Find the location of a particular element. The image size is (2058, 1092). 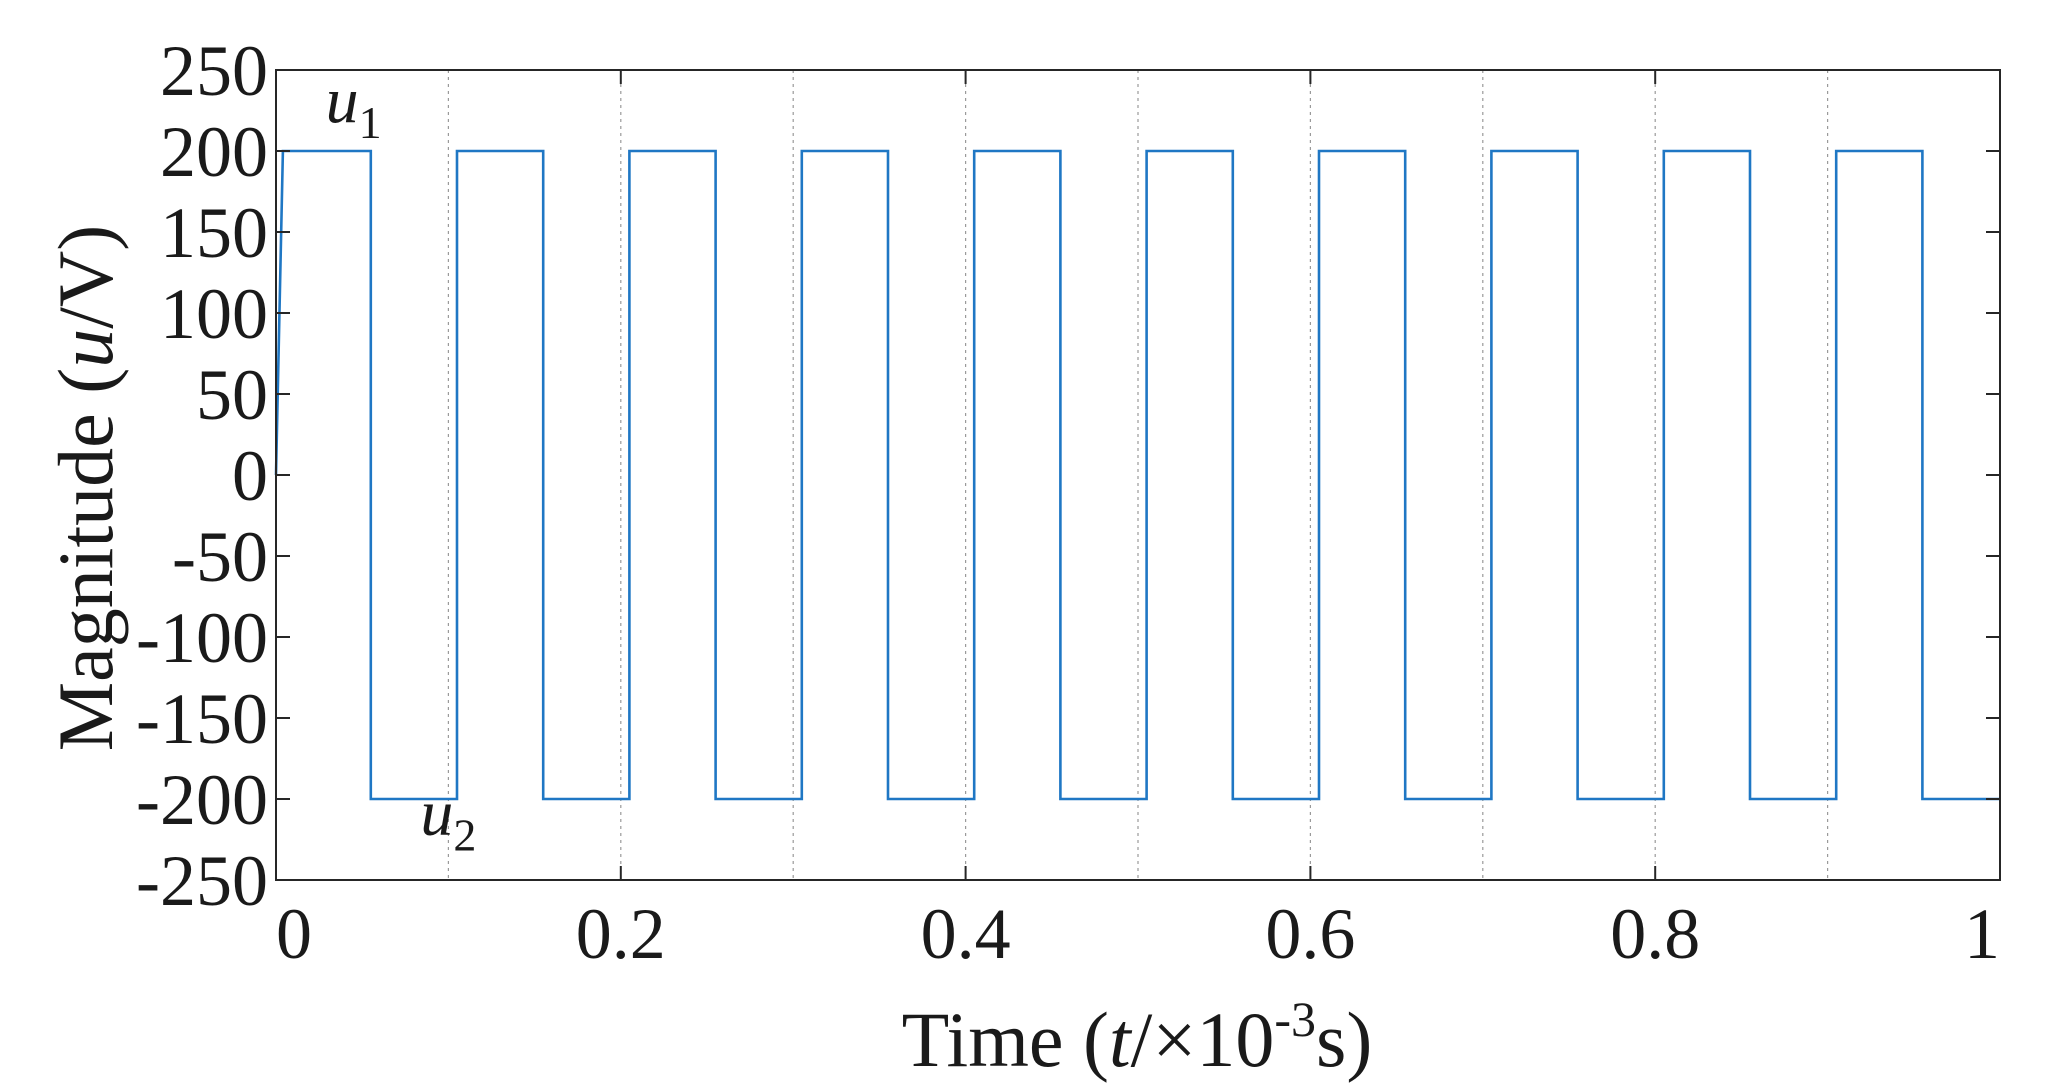

x-tick-label-0: 0 is located at coordinates (294, 934).